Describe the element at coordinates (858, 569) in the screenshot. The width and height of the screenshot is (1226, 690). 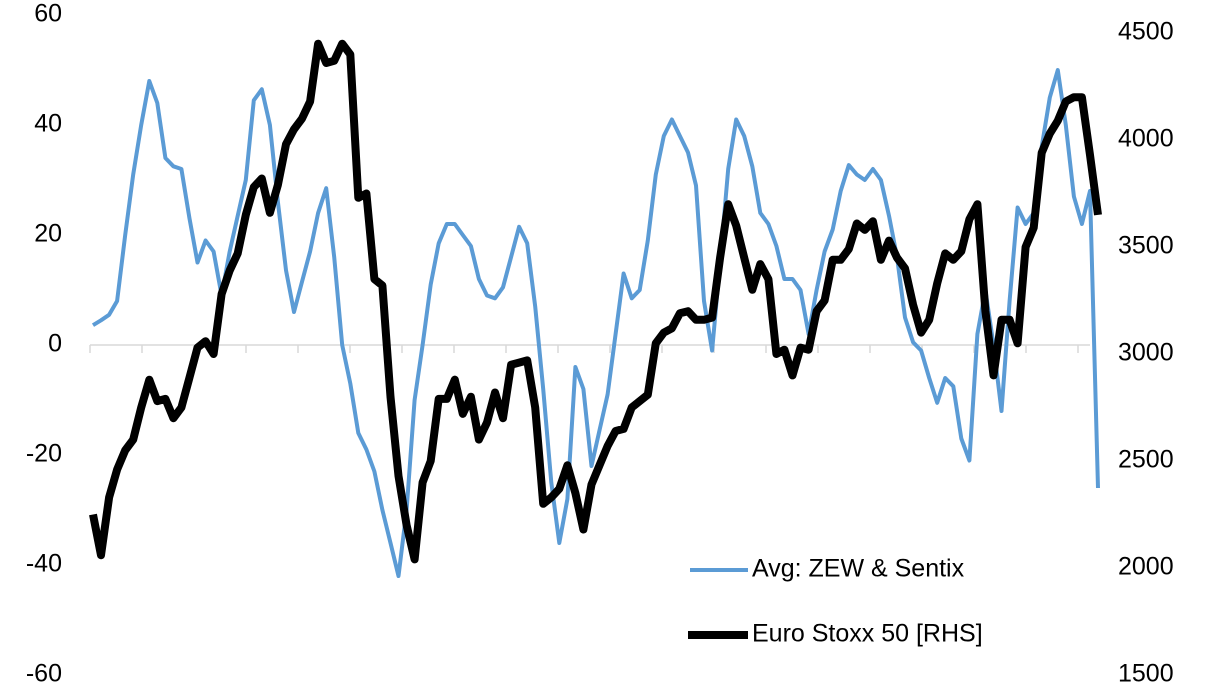
I see `legend-label: Avg: ZEW & Sentix` at that location.